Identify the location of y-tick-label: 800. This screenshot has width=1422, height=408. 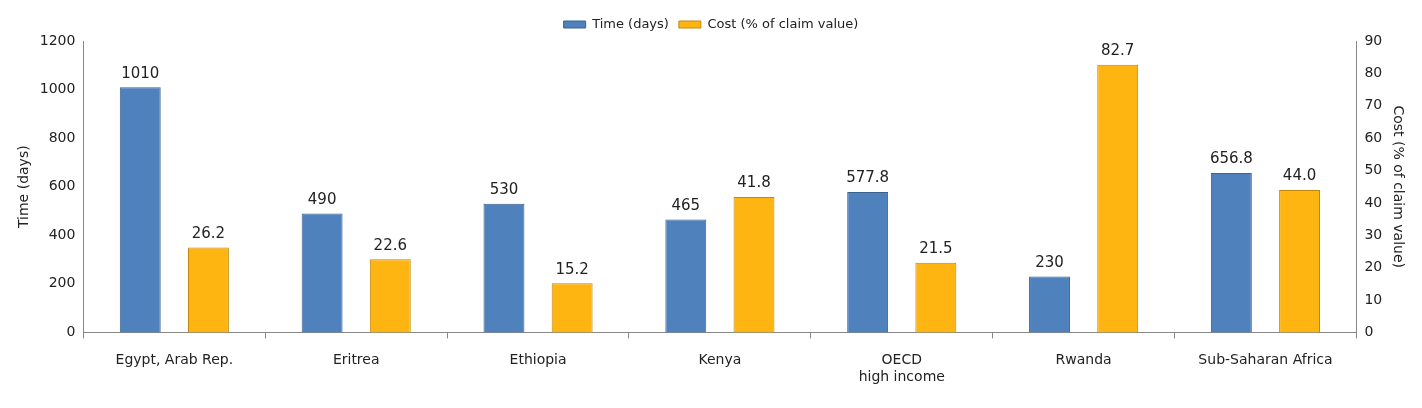
(62, 136).